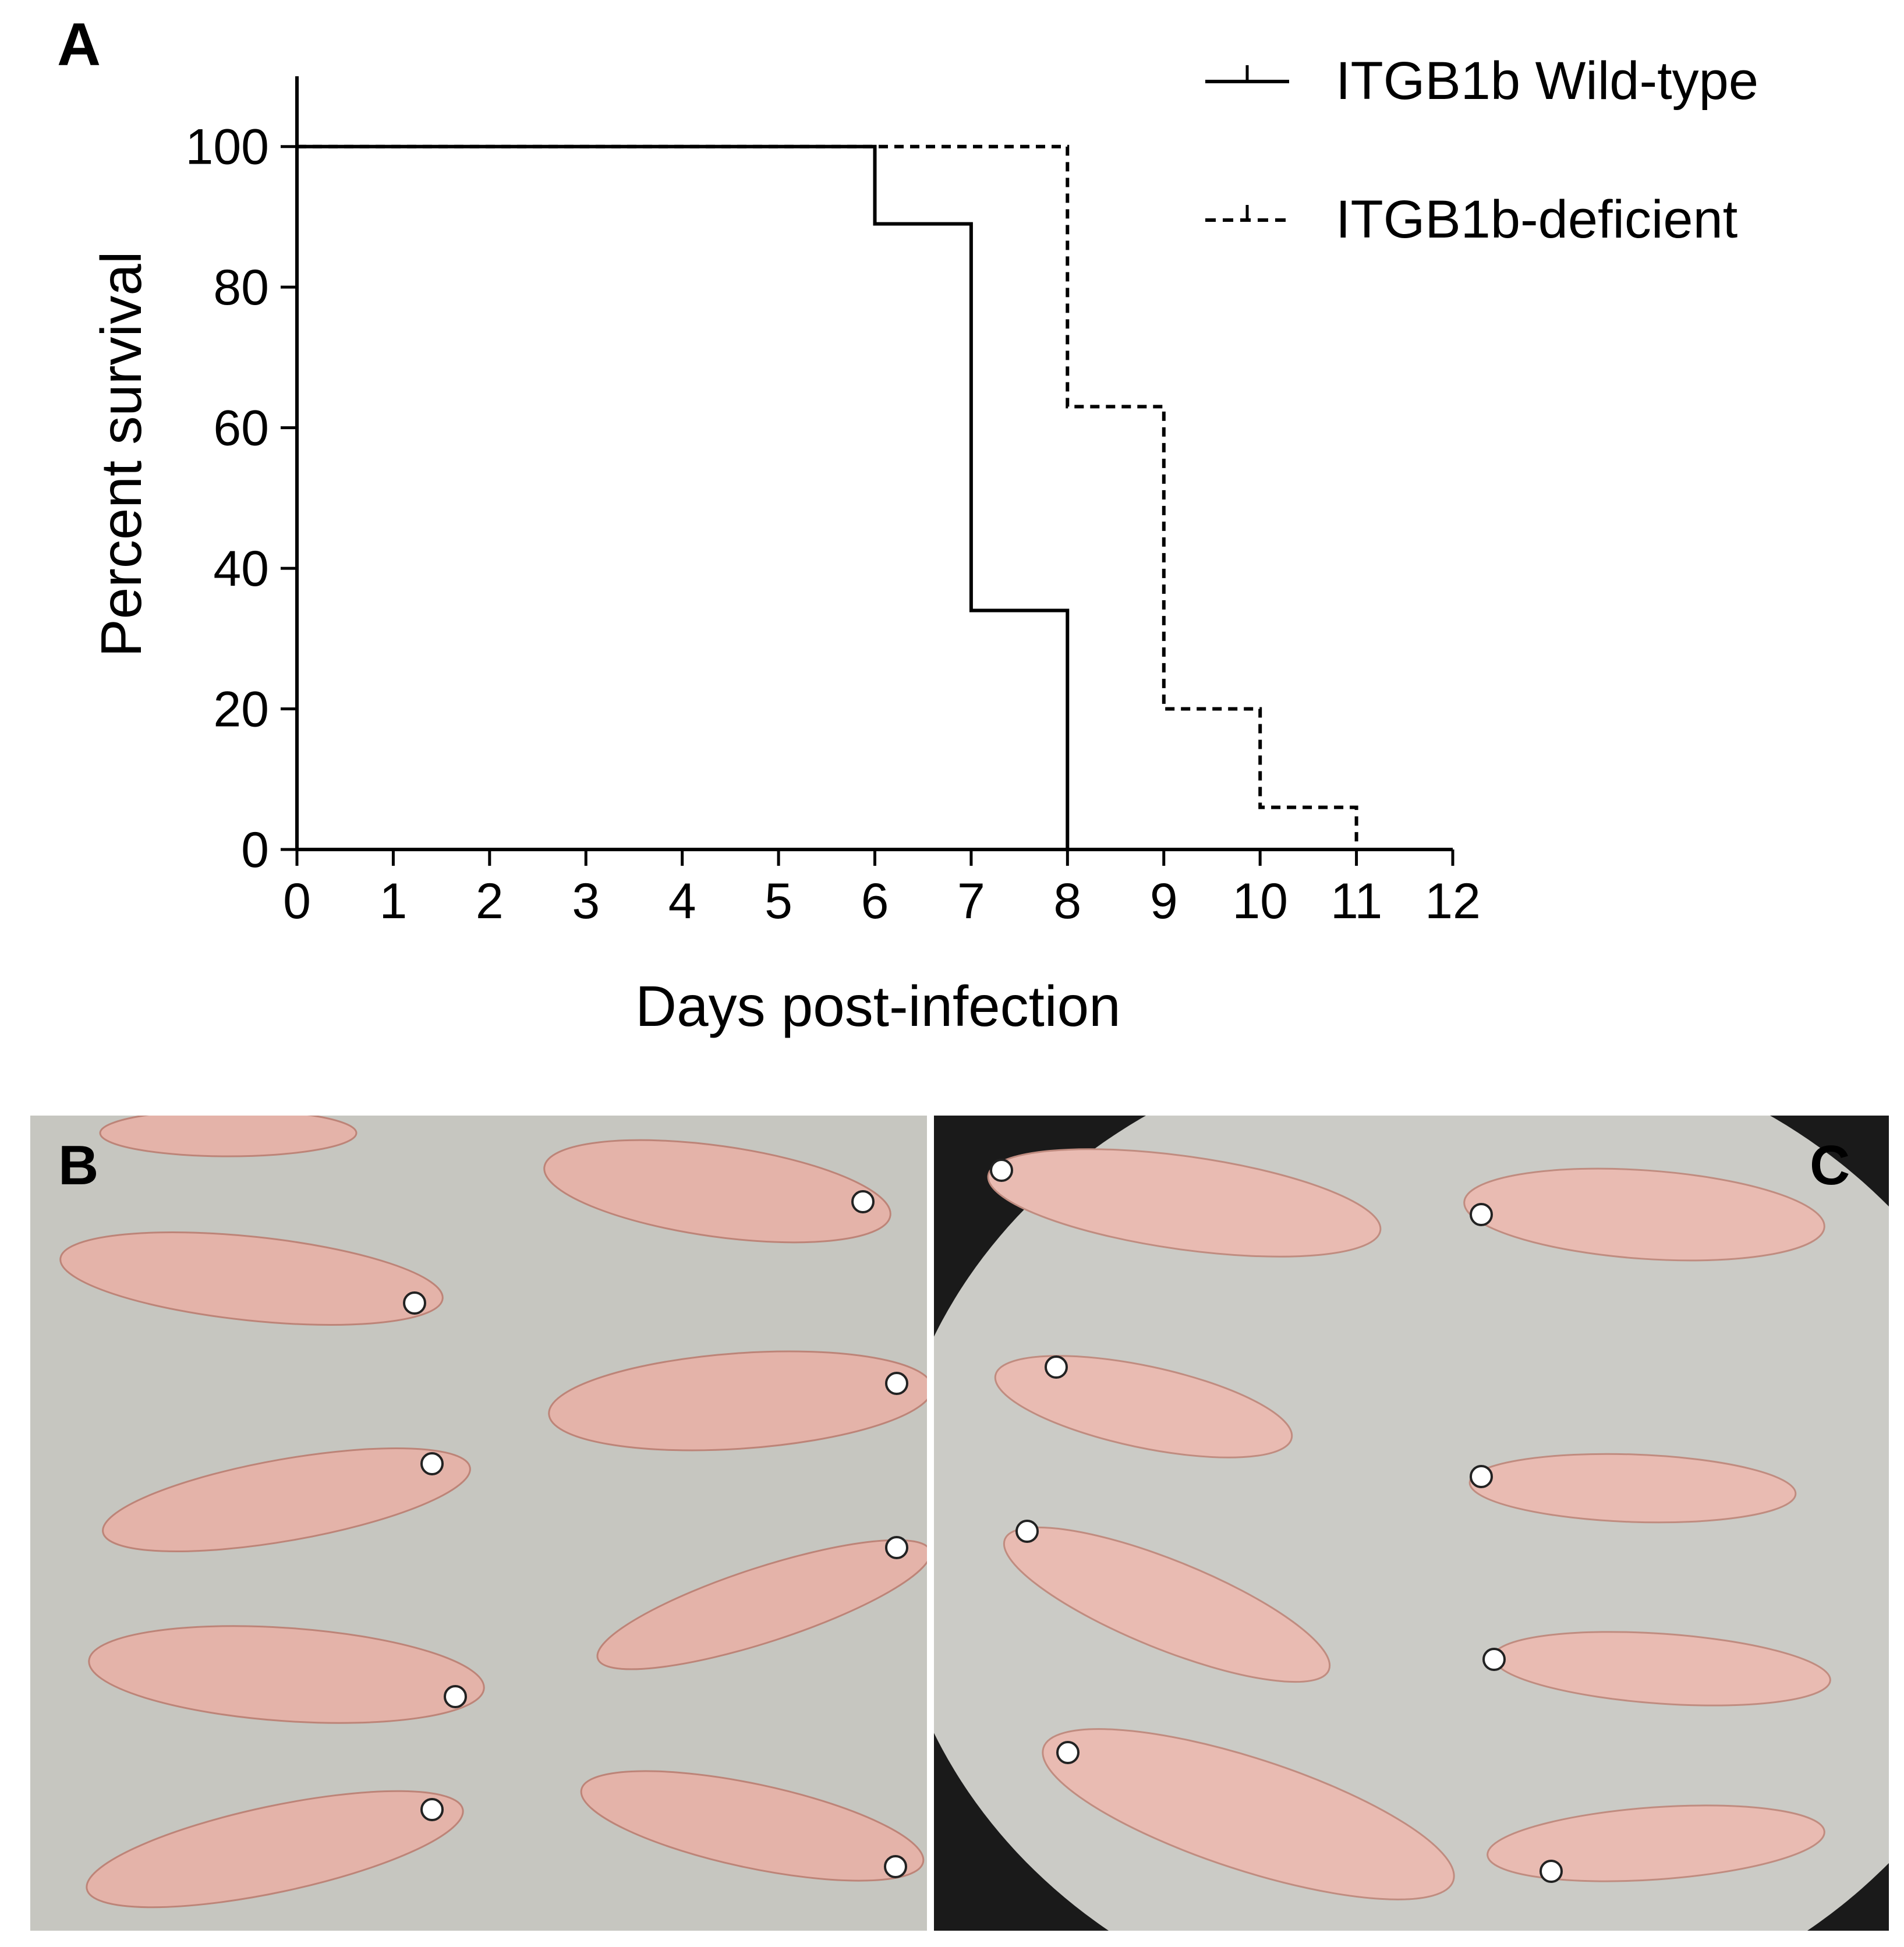 This screenshot has width=1904, height=1947. I want to click on x-axis-label: Days post-infection, so click(877, 1006).